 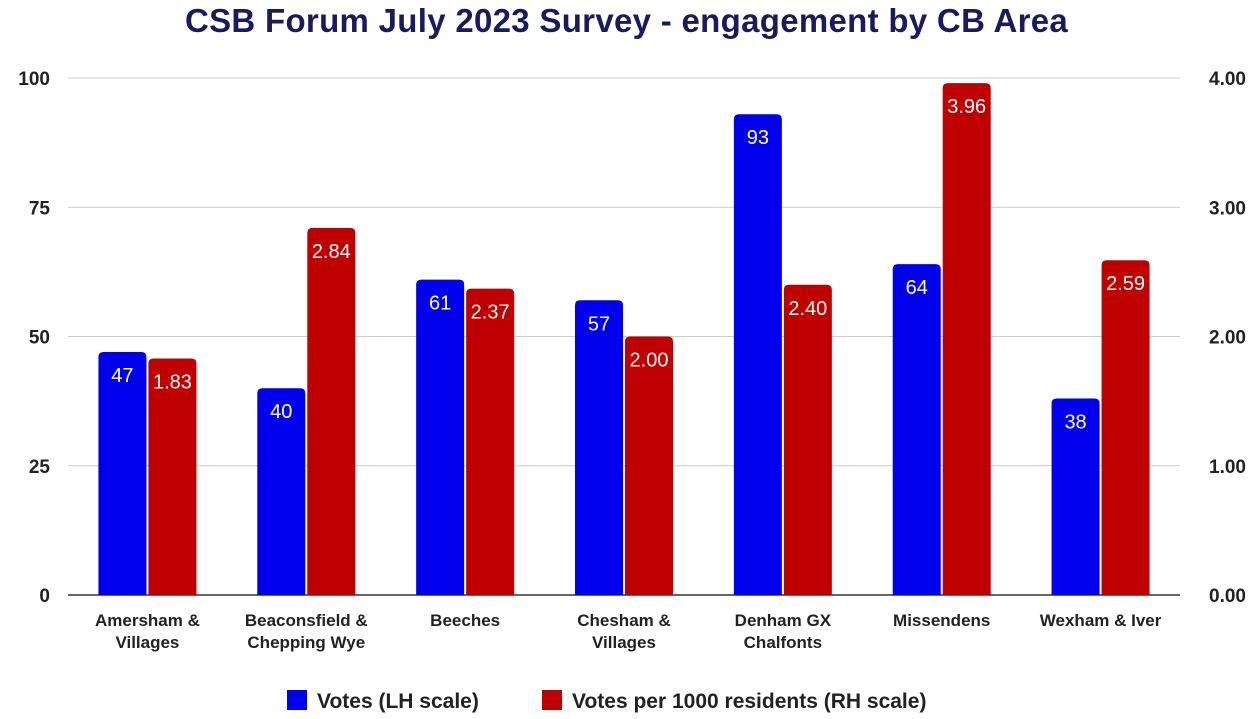 I want to click on data-label: 2.40, so click(x=807, y=309).